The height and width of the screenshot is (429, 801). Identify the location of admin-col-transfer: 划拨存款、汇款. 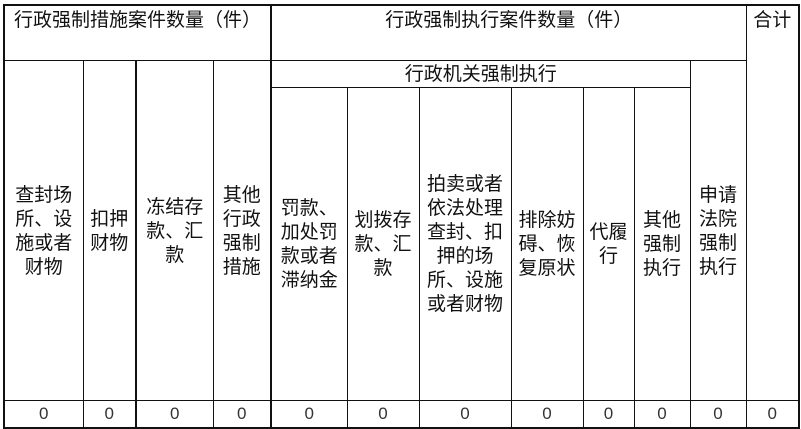
(383, 244).